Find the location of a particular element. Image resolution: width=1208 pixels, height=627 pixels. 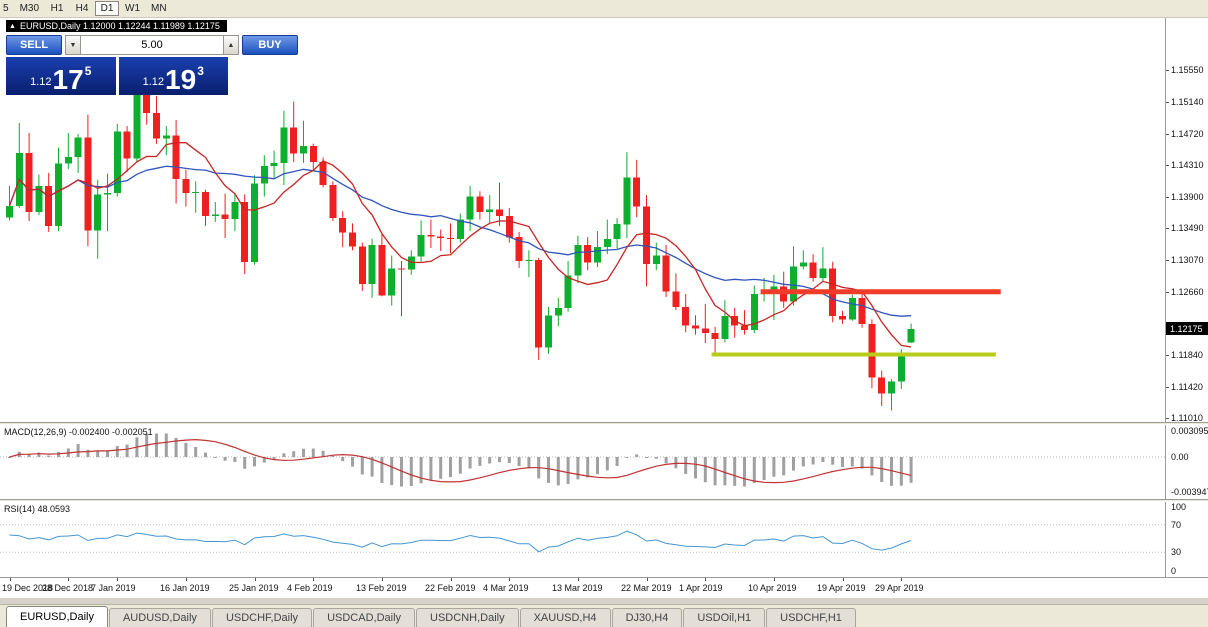

chart-tab-usdcad-daily: USDCAD,Daily is located at coordinates (364, 617).